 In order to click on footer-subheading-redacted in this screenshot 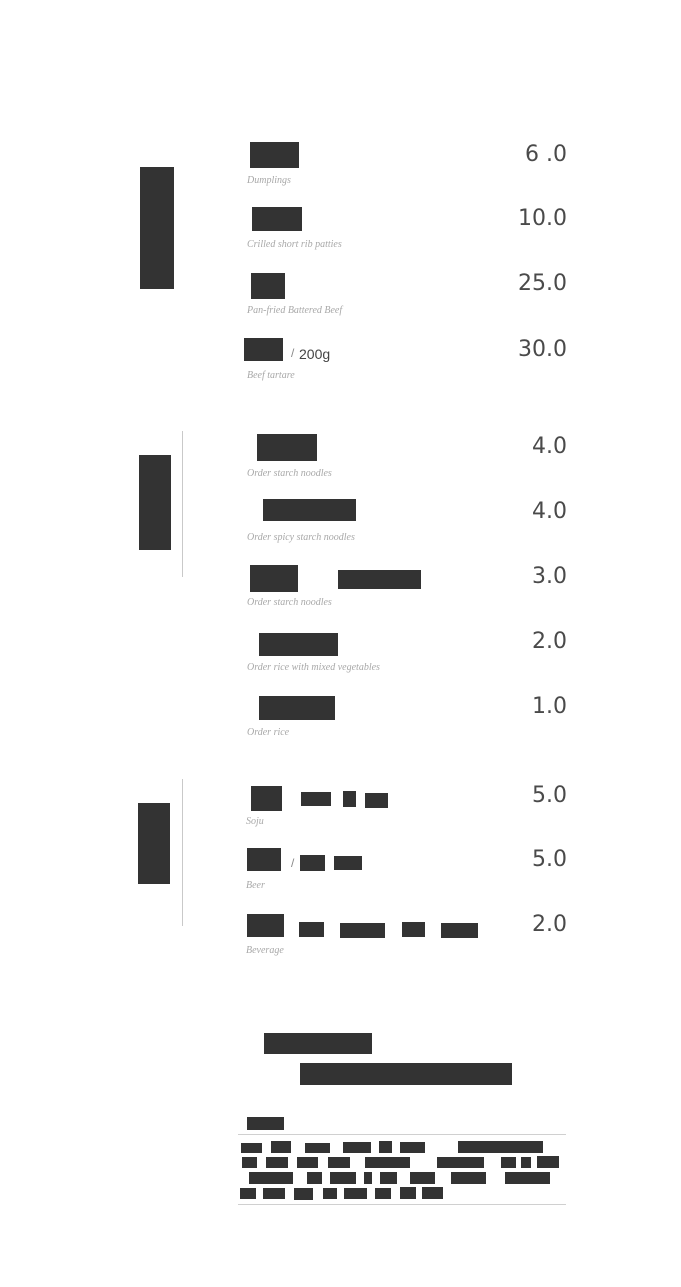, I will do `click(406, 1074)`.